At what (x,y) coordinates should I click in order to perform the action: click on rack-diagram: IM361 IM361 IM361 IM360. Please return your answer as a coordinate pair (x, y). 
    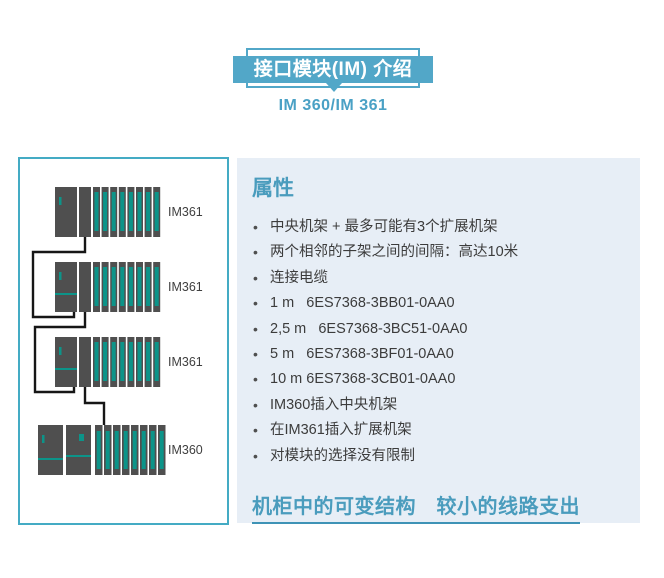
    Looking at the image, I should click on (117, 331).